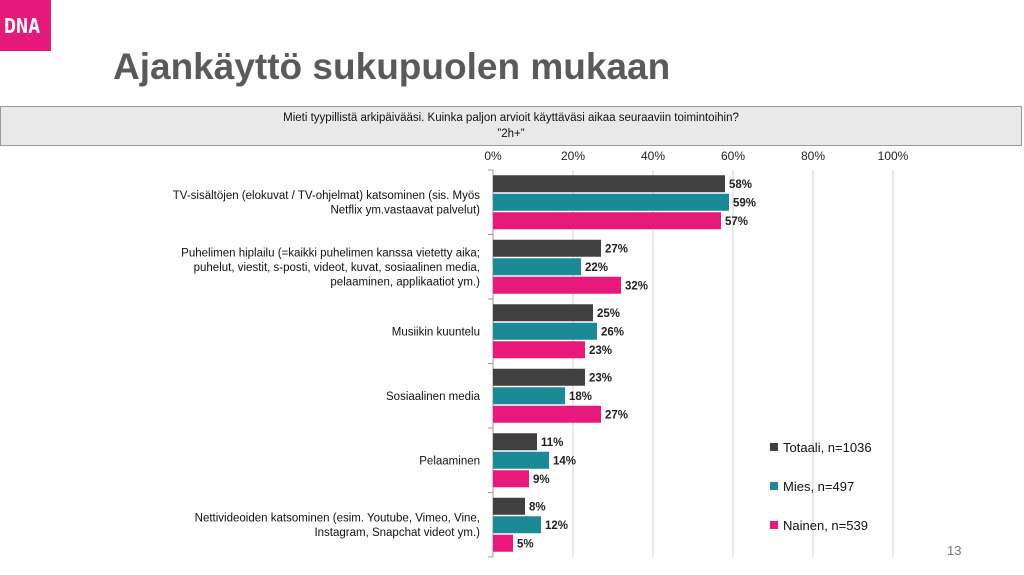 The image size is (1024, 575). I want to click on data-label: 57%, so click(736, 222).